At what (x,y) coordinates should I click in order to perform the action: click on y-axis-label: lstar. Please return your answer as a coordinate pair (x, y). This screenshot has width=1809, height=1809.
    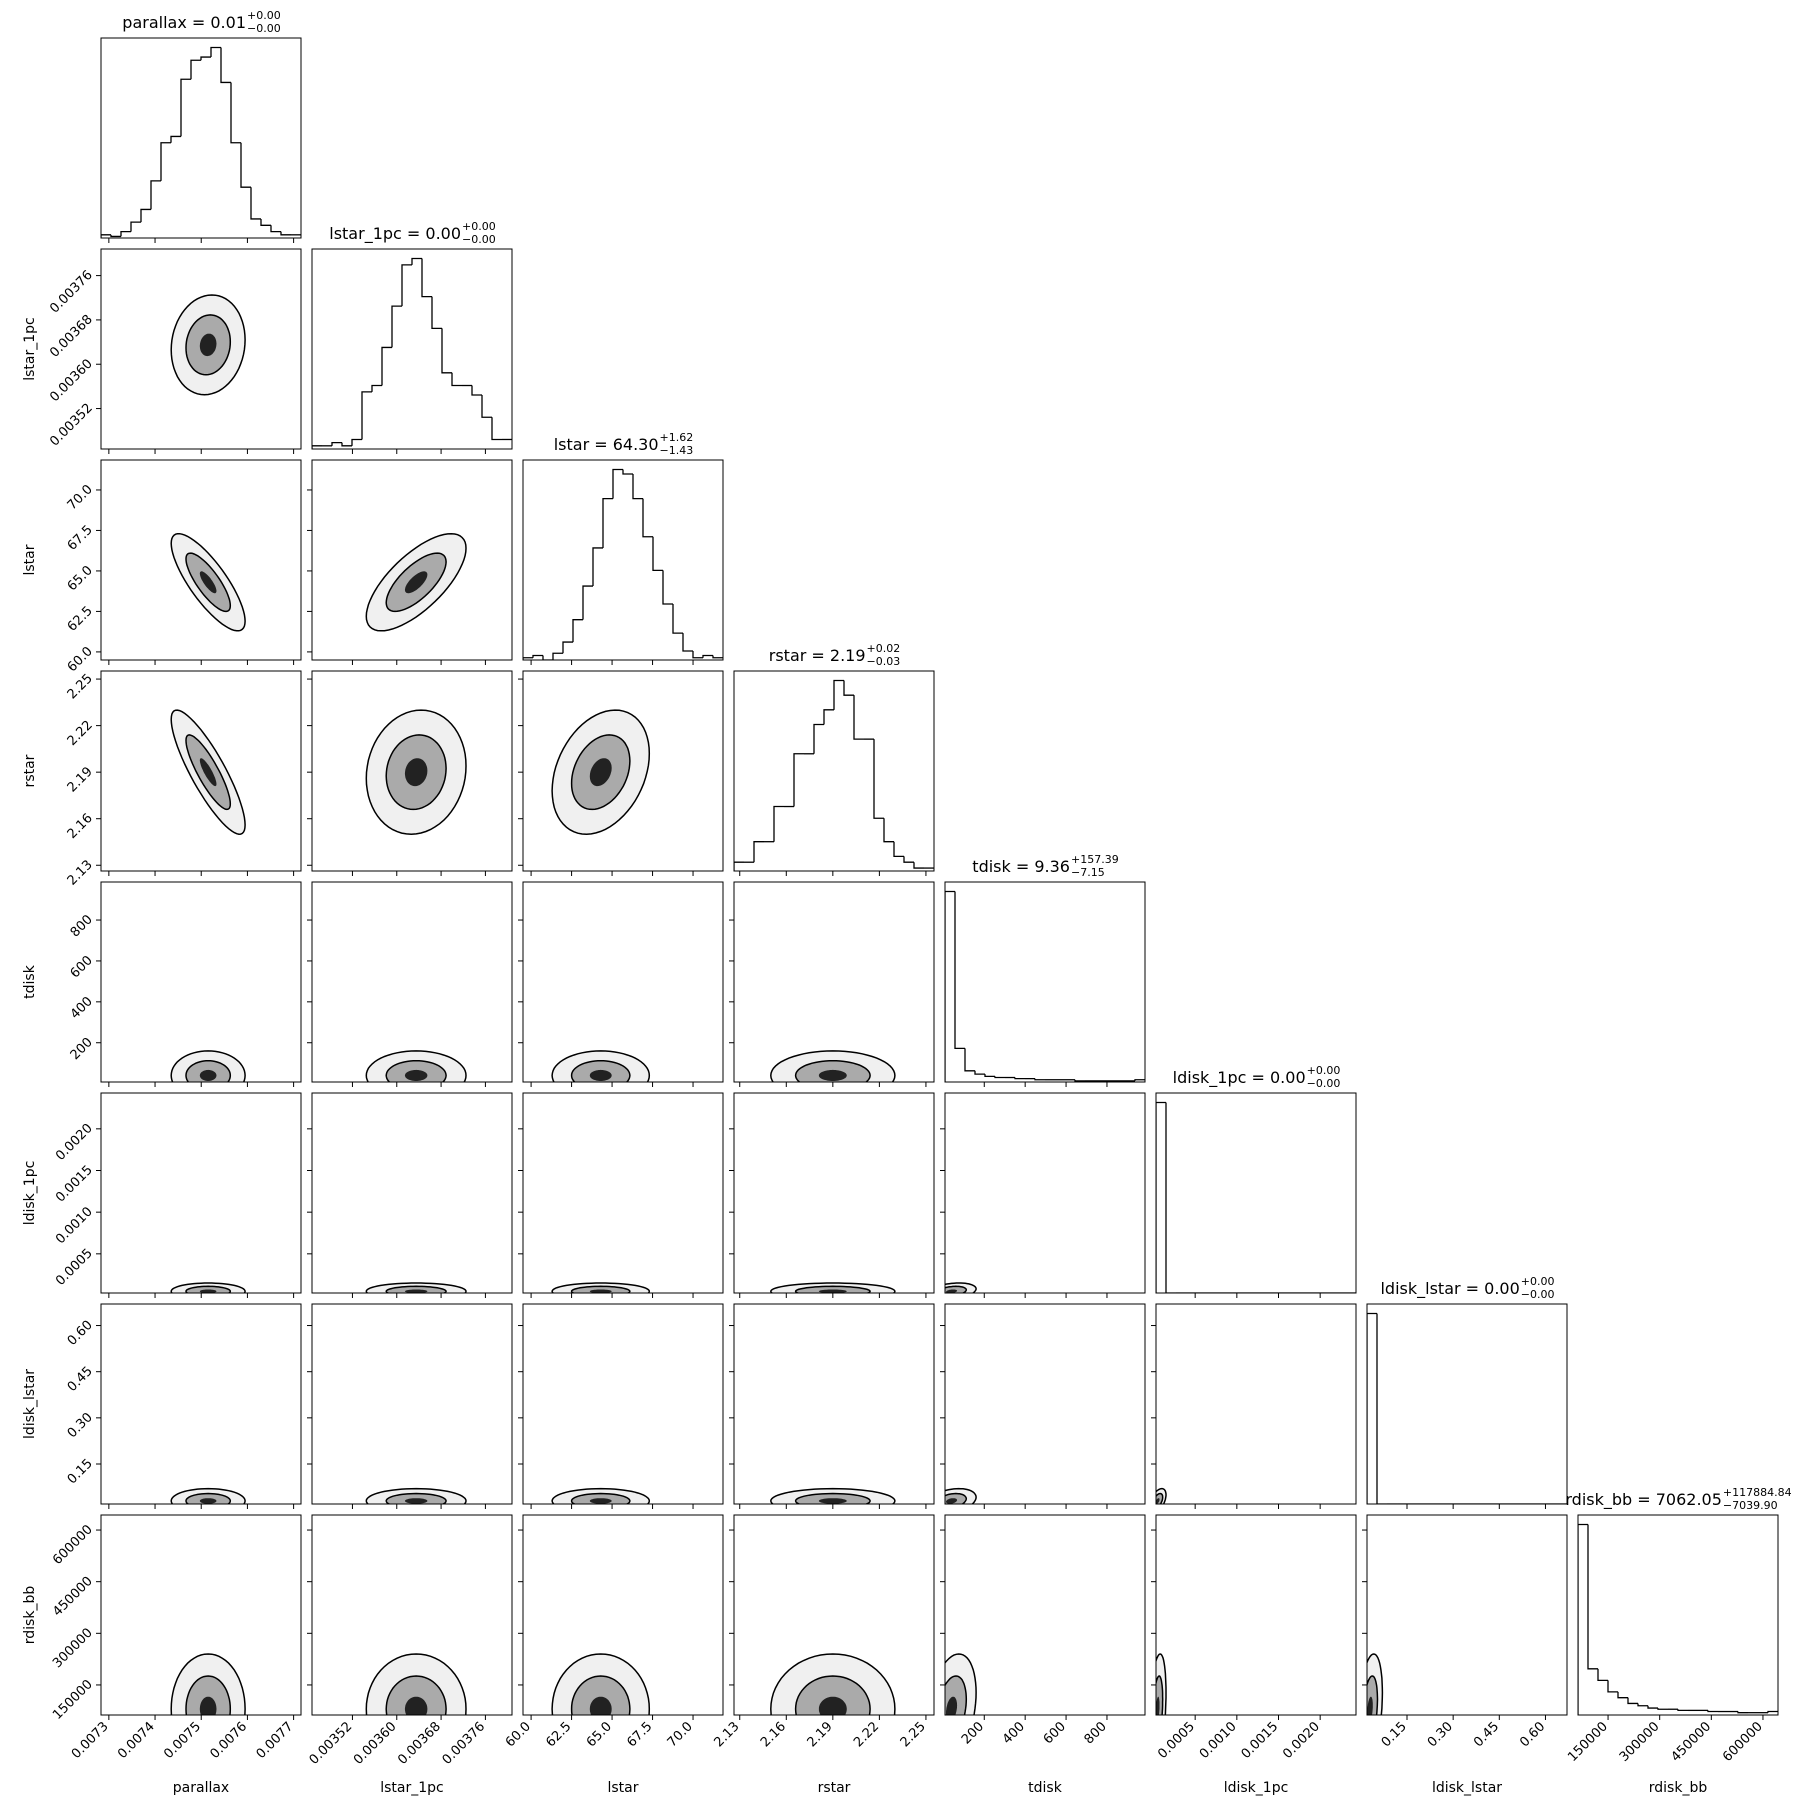
    Looking at the image, I should click on (30, 559).